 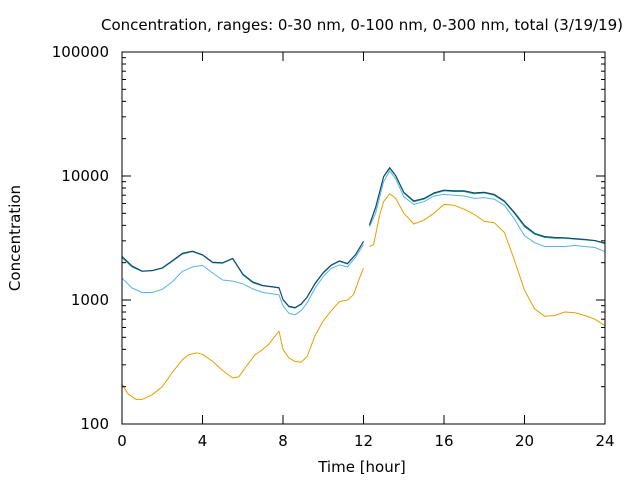 What do you see at coordinates (90, 300) in the screenshot?
I see `y-tick-label: 1000` at bounding box center [90, 300].